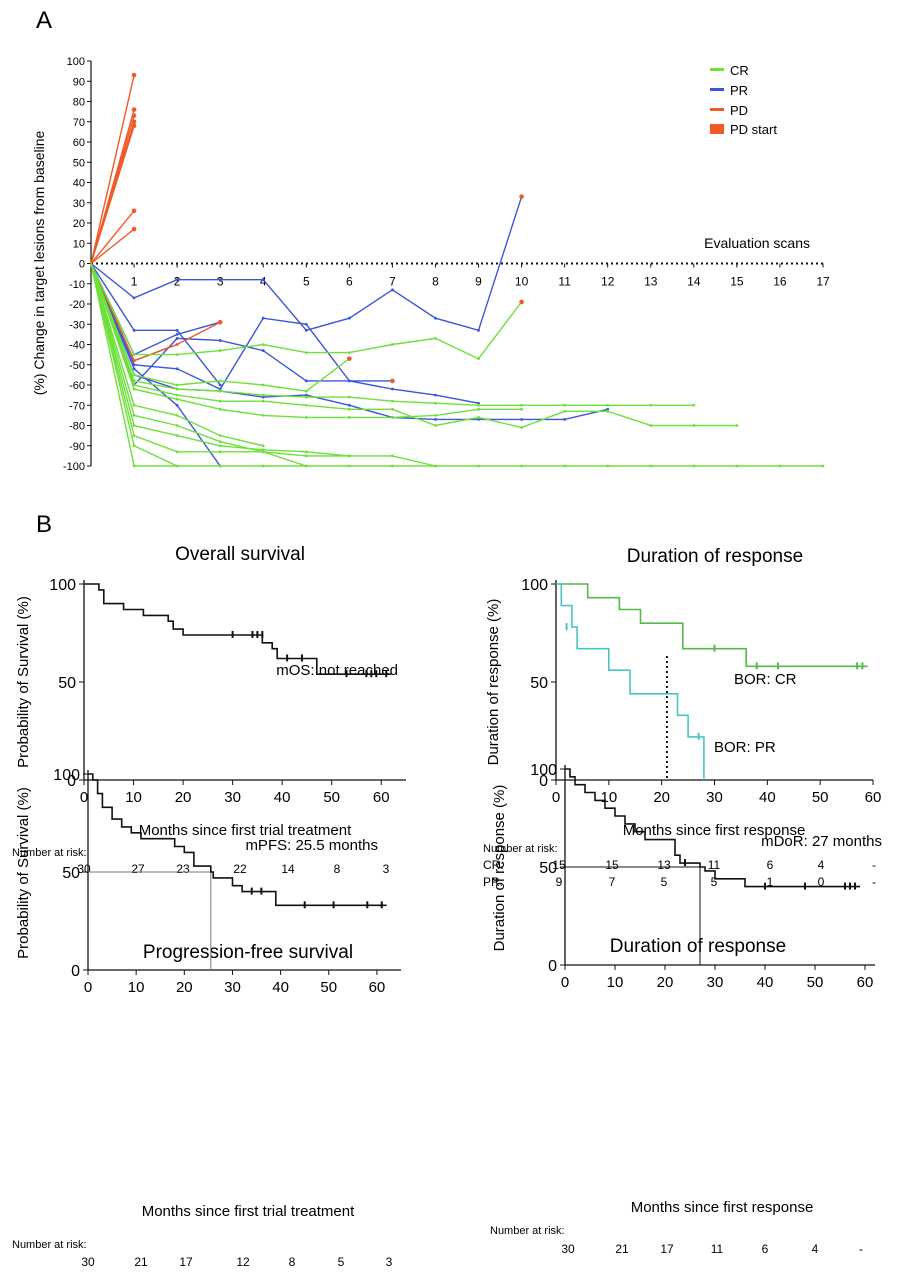 This screenshot has height=1280, width=897. Describe the element at coordinates (23, 682) in the screenshot. I see `os-ylabel: Probability of Survival (%)` at that location.